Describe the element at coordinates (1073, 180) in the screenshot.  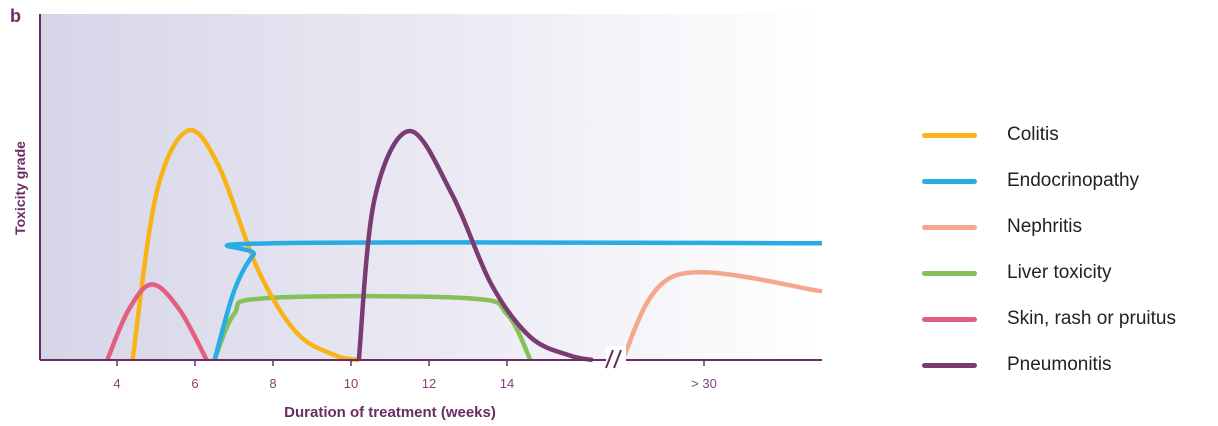
I see `legend-label: Endocrinopathy` at that location.